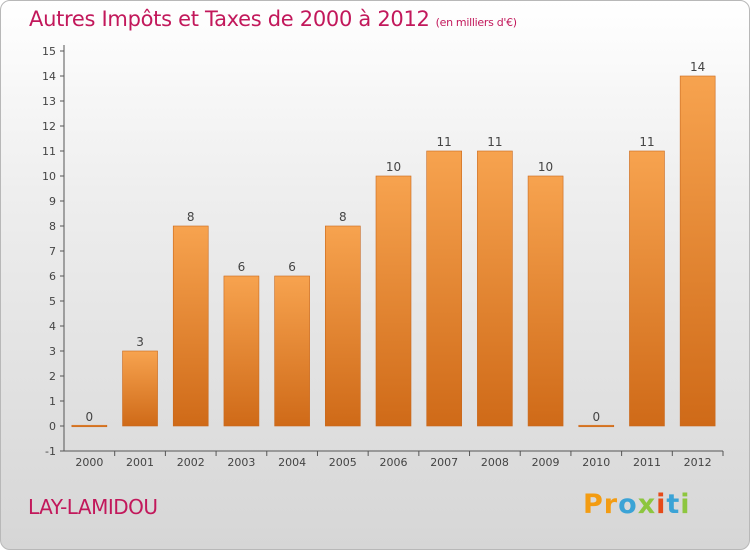  Describe the element at coordinates (545, 301) in the screenshot. I see `bar-2009` at that location.